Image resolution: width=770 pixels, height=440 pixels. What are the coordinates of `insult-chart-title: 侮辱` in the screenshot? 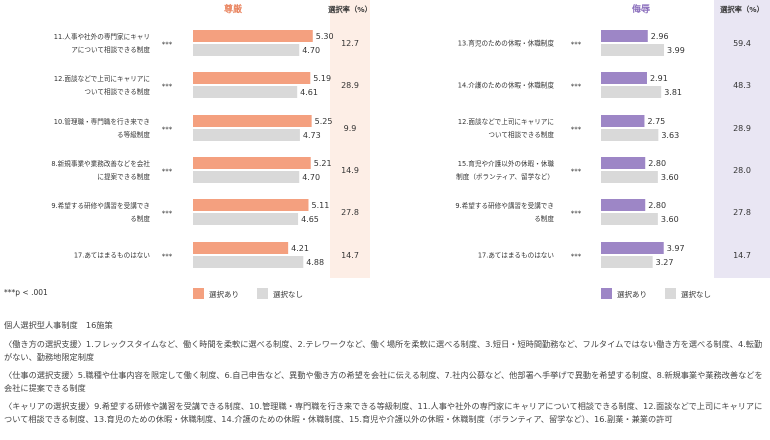 It's located at (641, 9).